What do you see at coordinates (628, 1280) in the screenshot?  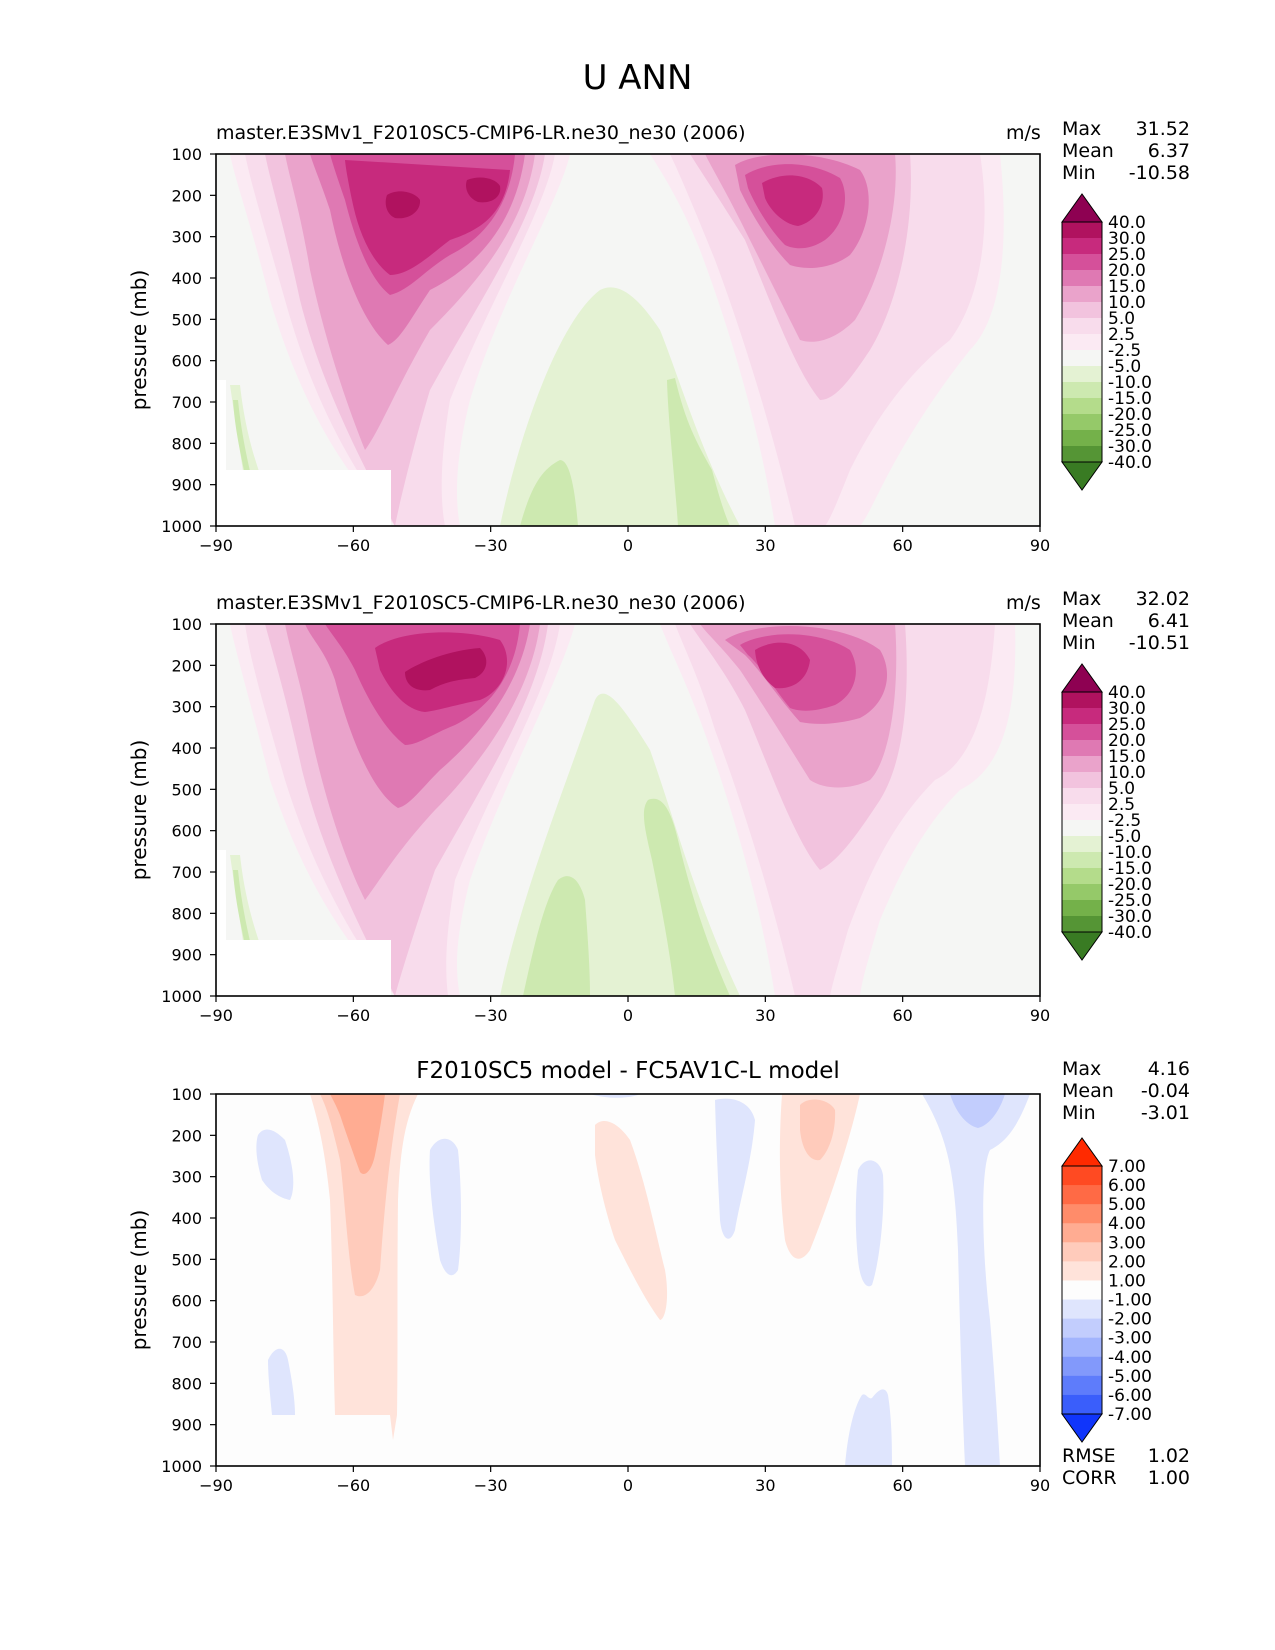 I see `panel-3-contours` at bounding box center [628, 1280].